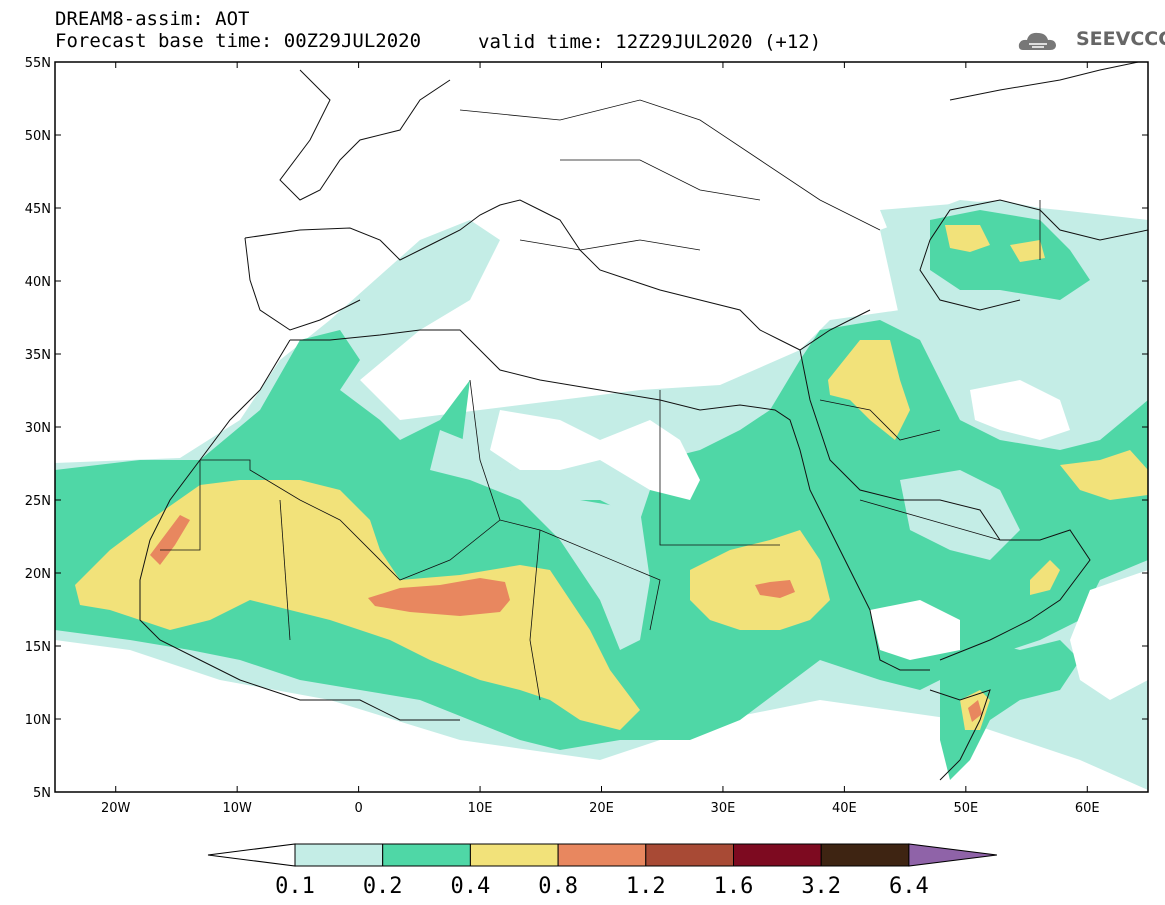 This screenshot has height=905, width=1165. I want to click on lat-tick-label: 30N, so click(38, 428).